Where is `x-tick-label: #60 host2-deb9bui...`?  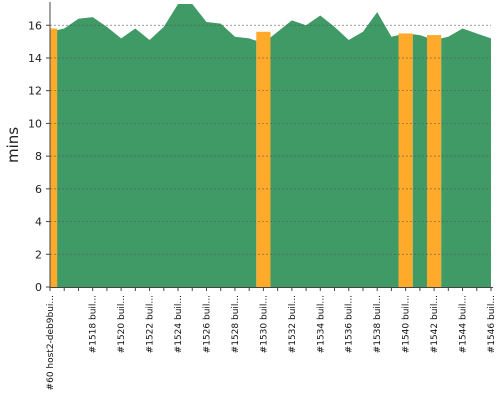 x-tick-label: #60 host2-deb9bui... is located at coordinates (51, 342).